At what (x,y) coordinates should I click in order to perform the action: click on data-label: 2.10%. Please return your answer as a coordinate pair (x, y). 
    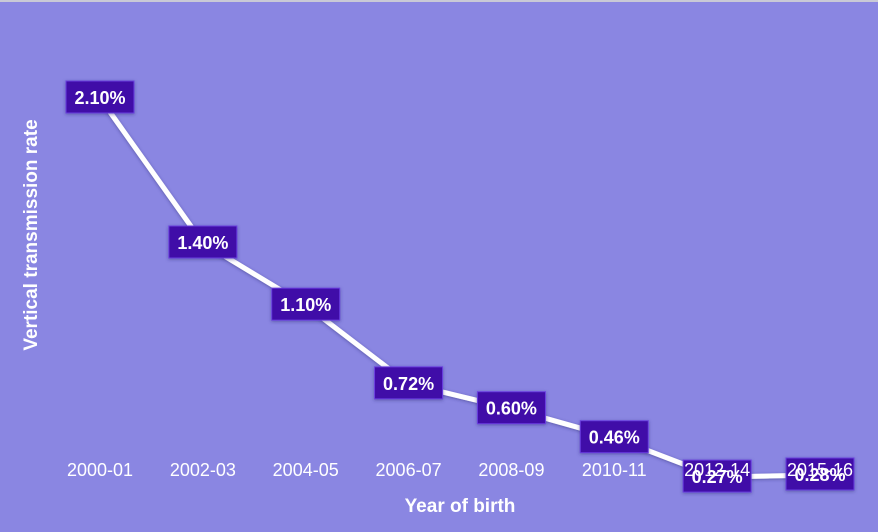
    Looking at the image, I should click on (100, 97).